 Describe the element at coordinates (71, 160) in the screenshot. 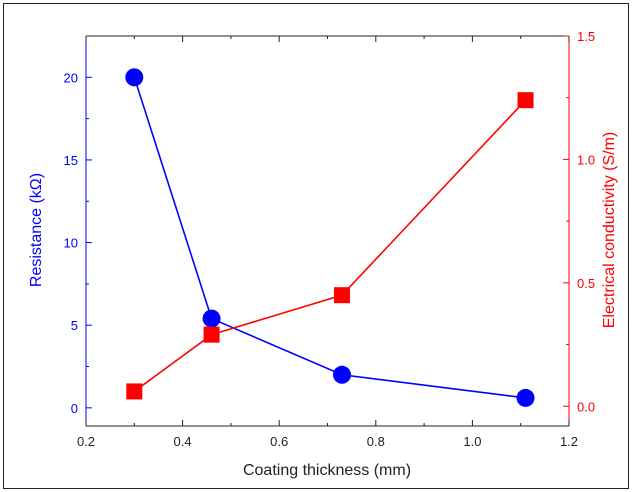

I see `left-y-tick-label: 15` at that location.